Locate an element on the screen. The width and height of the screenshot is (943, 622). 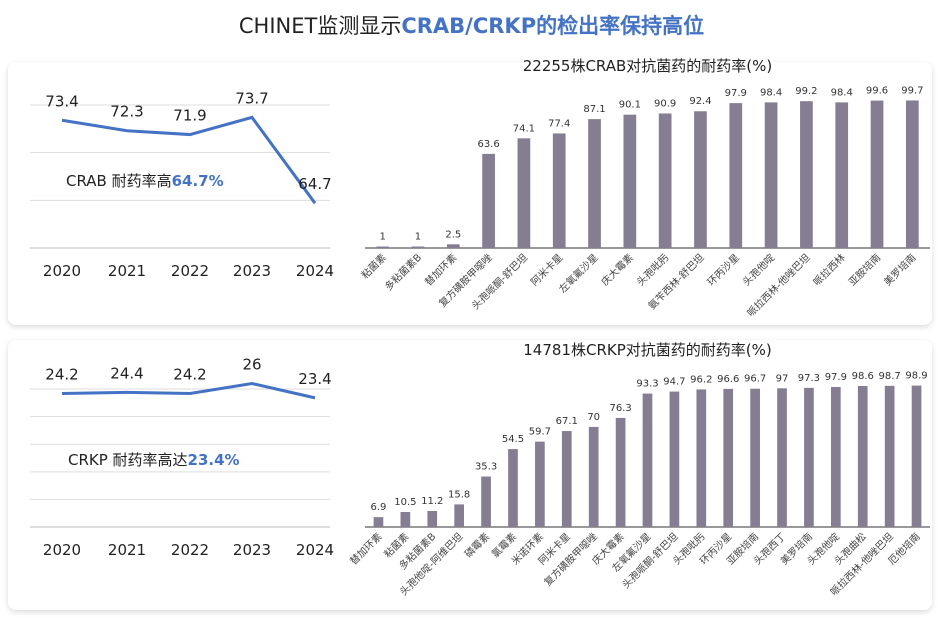
data-label: 70 is located at coordinates (593, 417).